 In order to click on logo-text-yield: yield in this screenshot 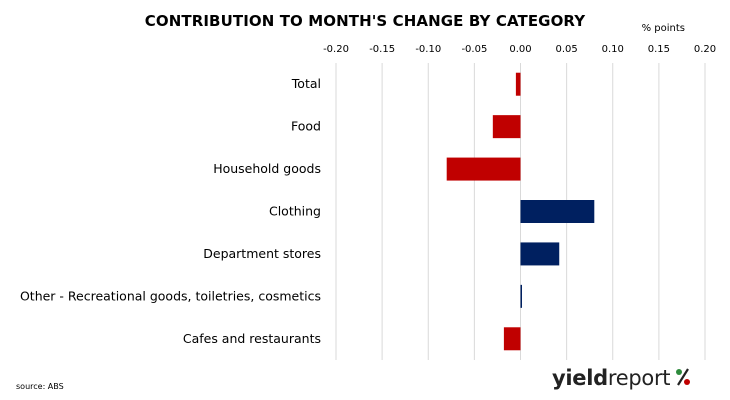, I will do `click(580, 378)`.